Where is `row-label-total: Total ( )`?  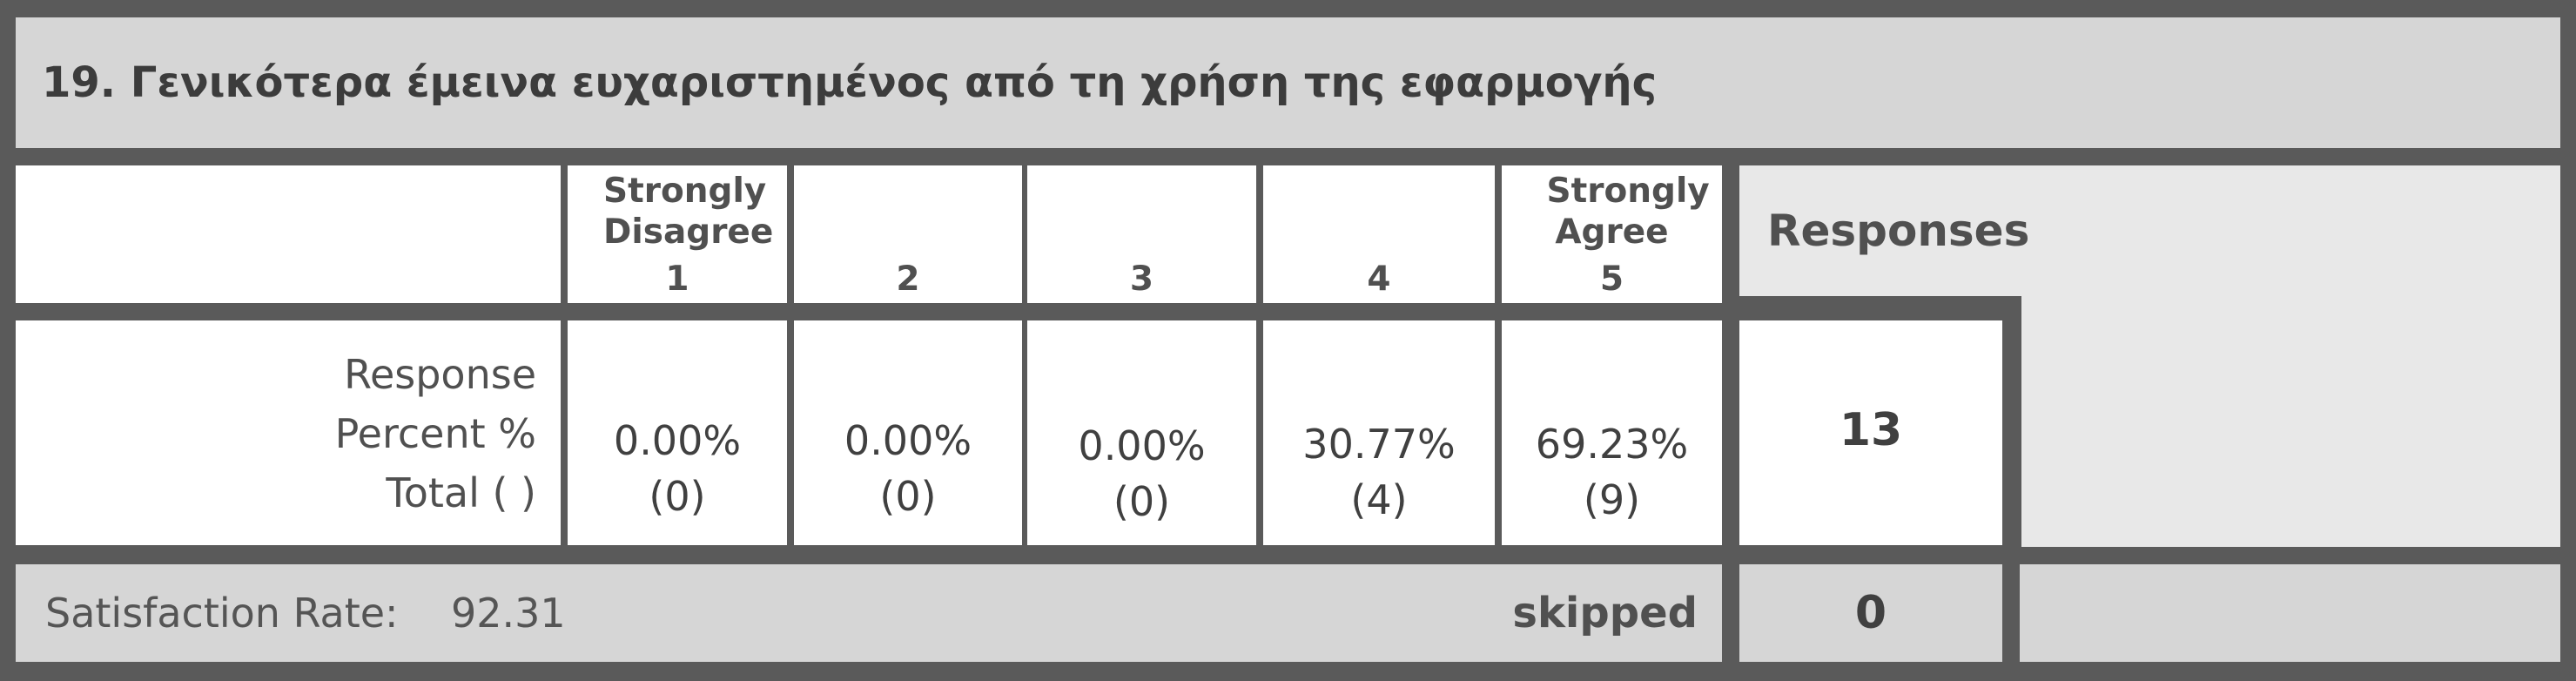
row-label-total: Total ( ) is located at coordinates (461, 493).